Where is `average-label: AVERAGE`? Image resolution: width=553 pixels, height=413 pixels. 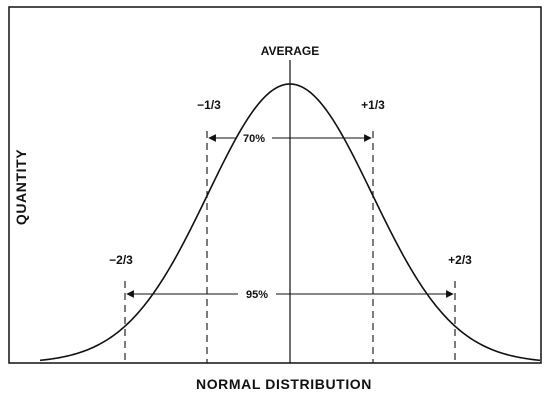
average-label: AVERAGE is located at coordinates (290, 51).